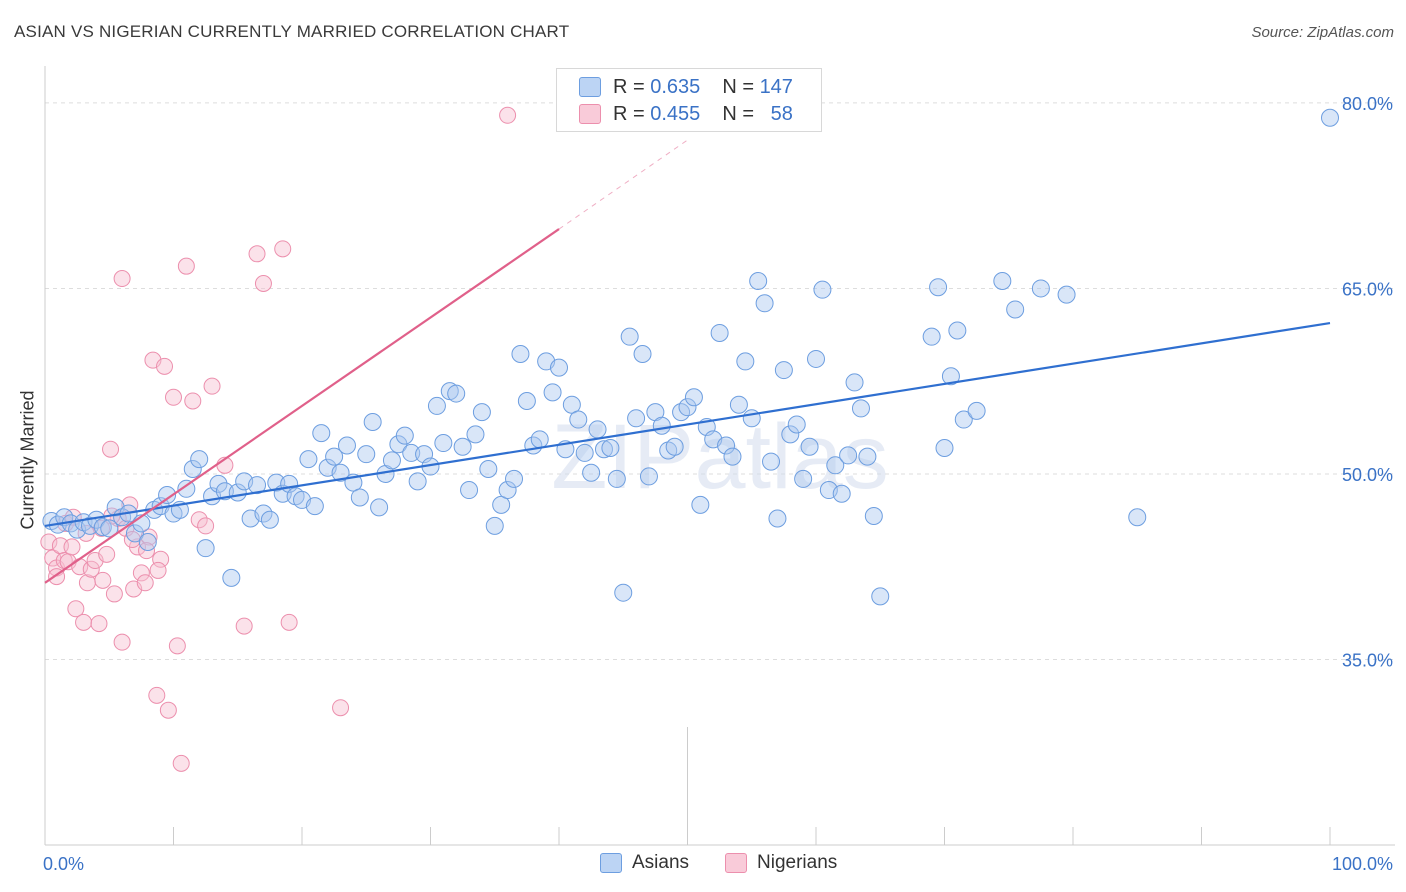  Describe the element at coordinates (302, 406) in the screenshot. I see `nigerians-trend-line` at that location.